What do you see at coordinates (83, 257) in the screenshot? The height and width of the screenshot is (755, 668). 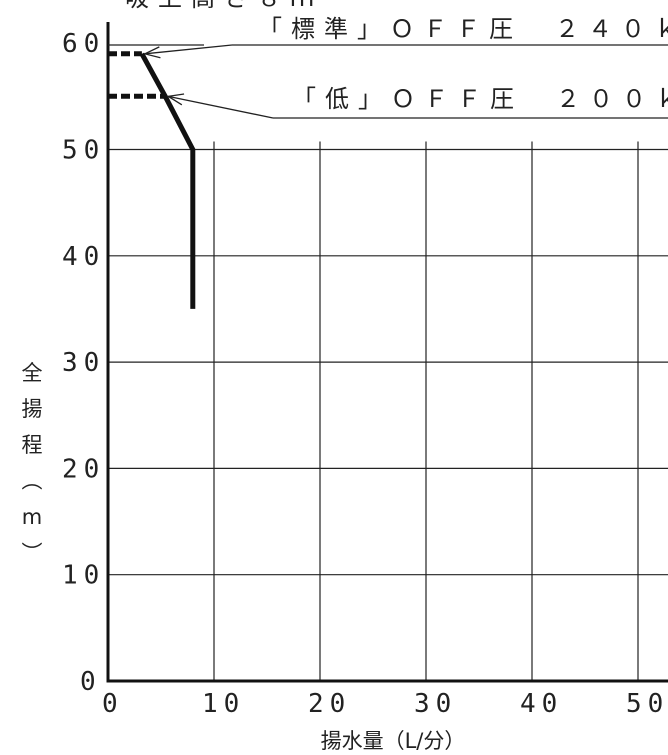 I see `y-tick-label-40: 40` at bounding box center [83, 257].